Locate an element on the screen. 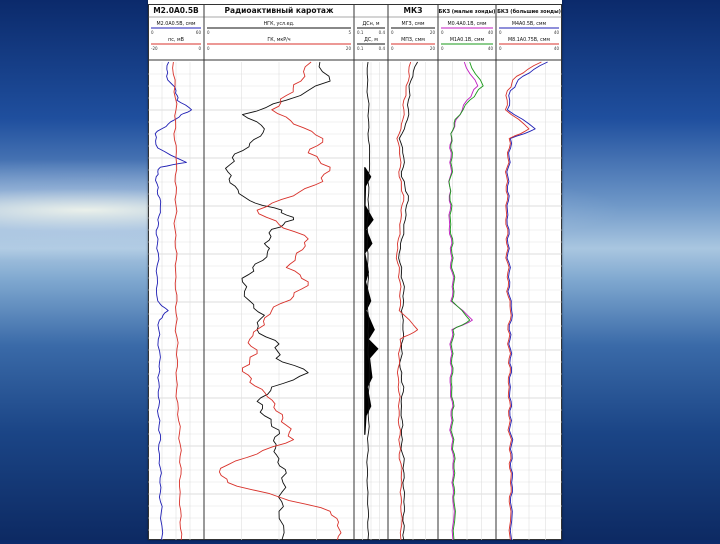 This screenshot has width=720, height=544. scale-max-label: 60 is located at coordinates (199, 32).